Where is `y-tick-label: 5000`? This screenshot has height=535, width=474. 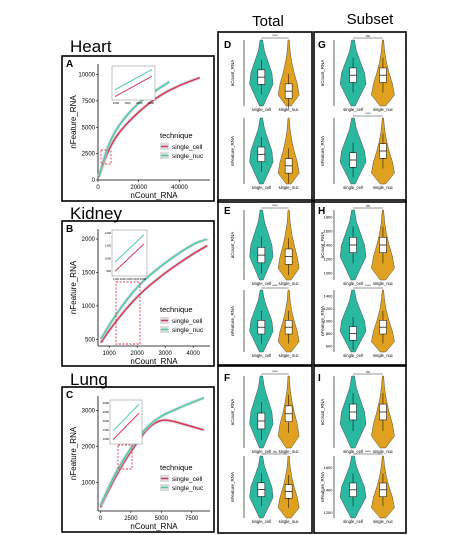 y-tick-label: 5000 is located at coordinates (89, 128).